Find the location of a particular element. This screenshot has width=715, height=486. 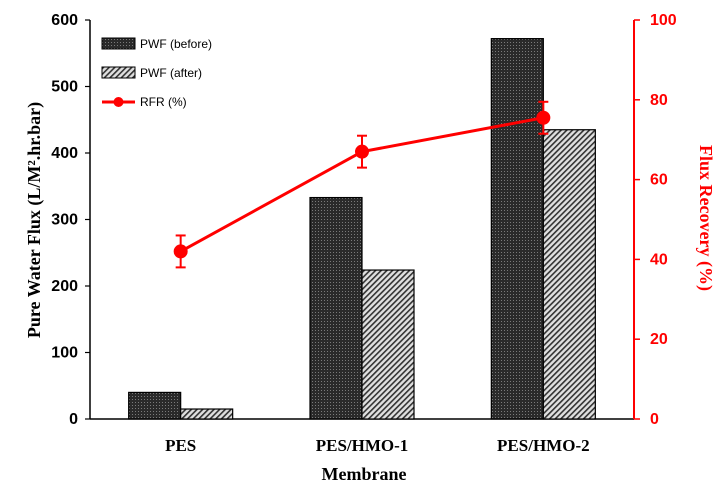

x-tick-label: PES/HMO-2 is located at coordinates (543, 445).